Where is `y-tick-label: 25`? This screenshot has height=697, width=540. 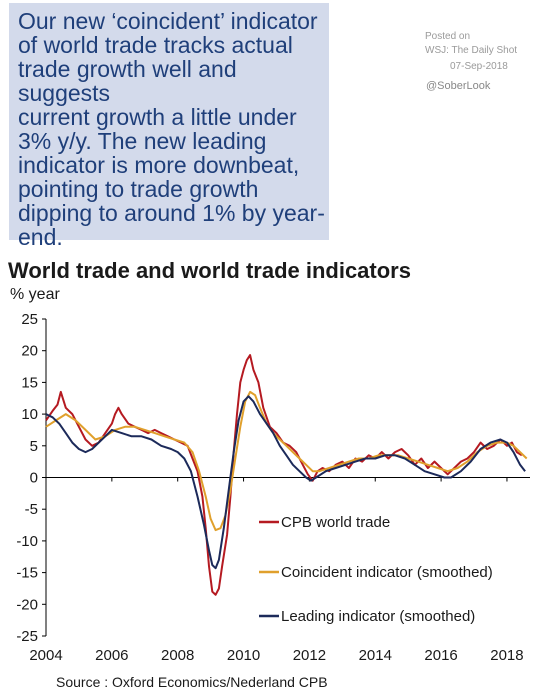 y-tick-label: 25 is located at coordinates (29, 319).